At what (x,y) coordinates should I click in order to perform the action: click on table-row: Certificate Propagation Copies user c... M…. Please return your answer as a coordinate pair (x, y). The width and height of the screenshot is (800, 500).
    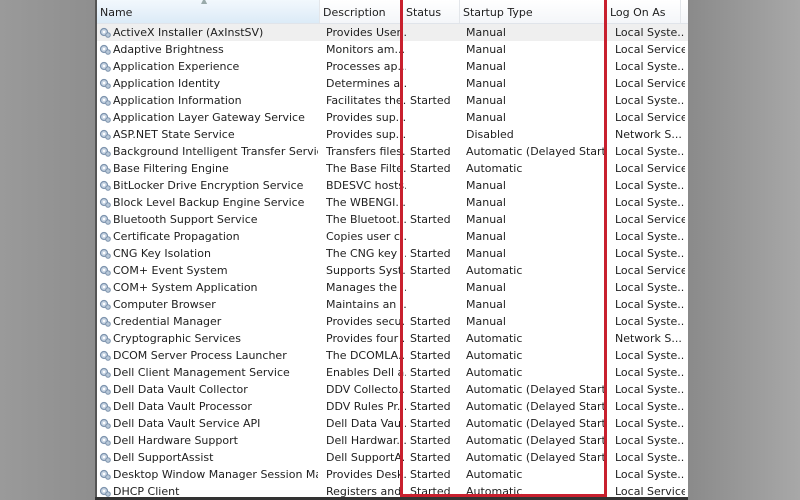
    Looking at the image, I should click on (392, 236).